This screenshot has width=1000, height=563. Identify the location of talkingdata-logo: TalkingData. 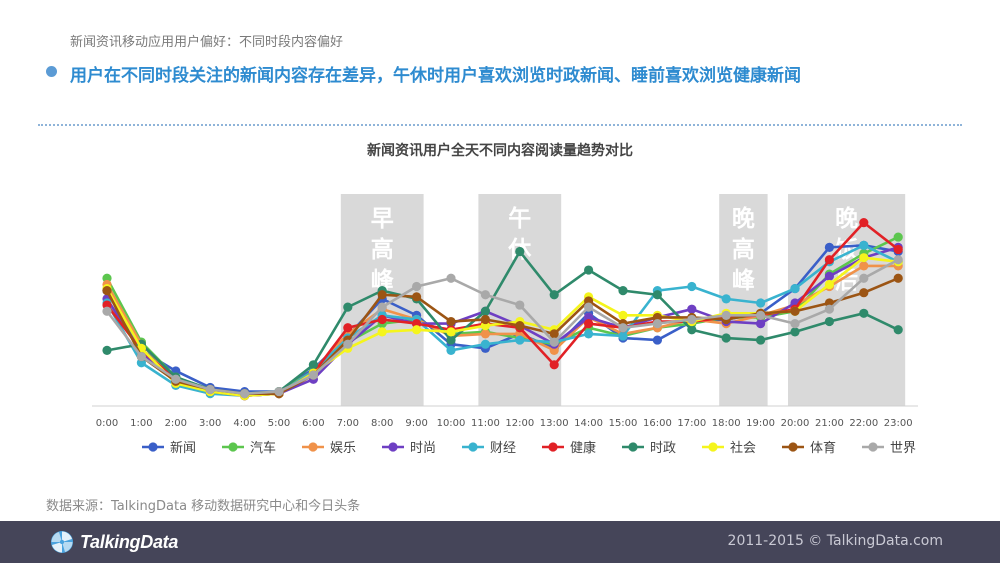
(114, 542).